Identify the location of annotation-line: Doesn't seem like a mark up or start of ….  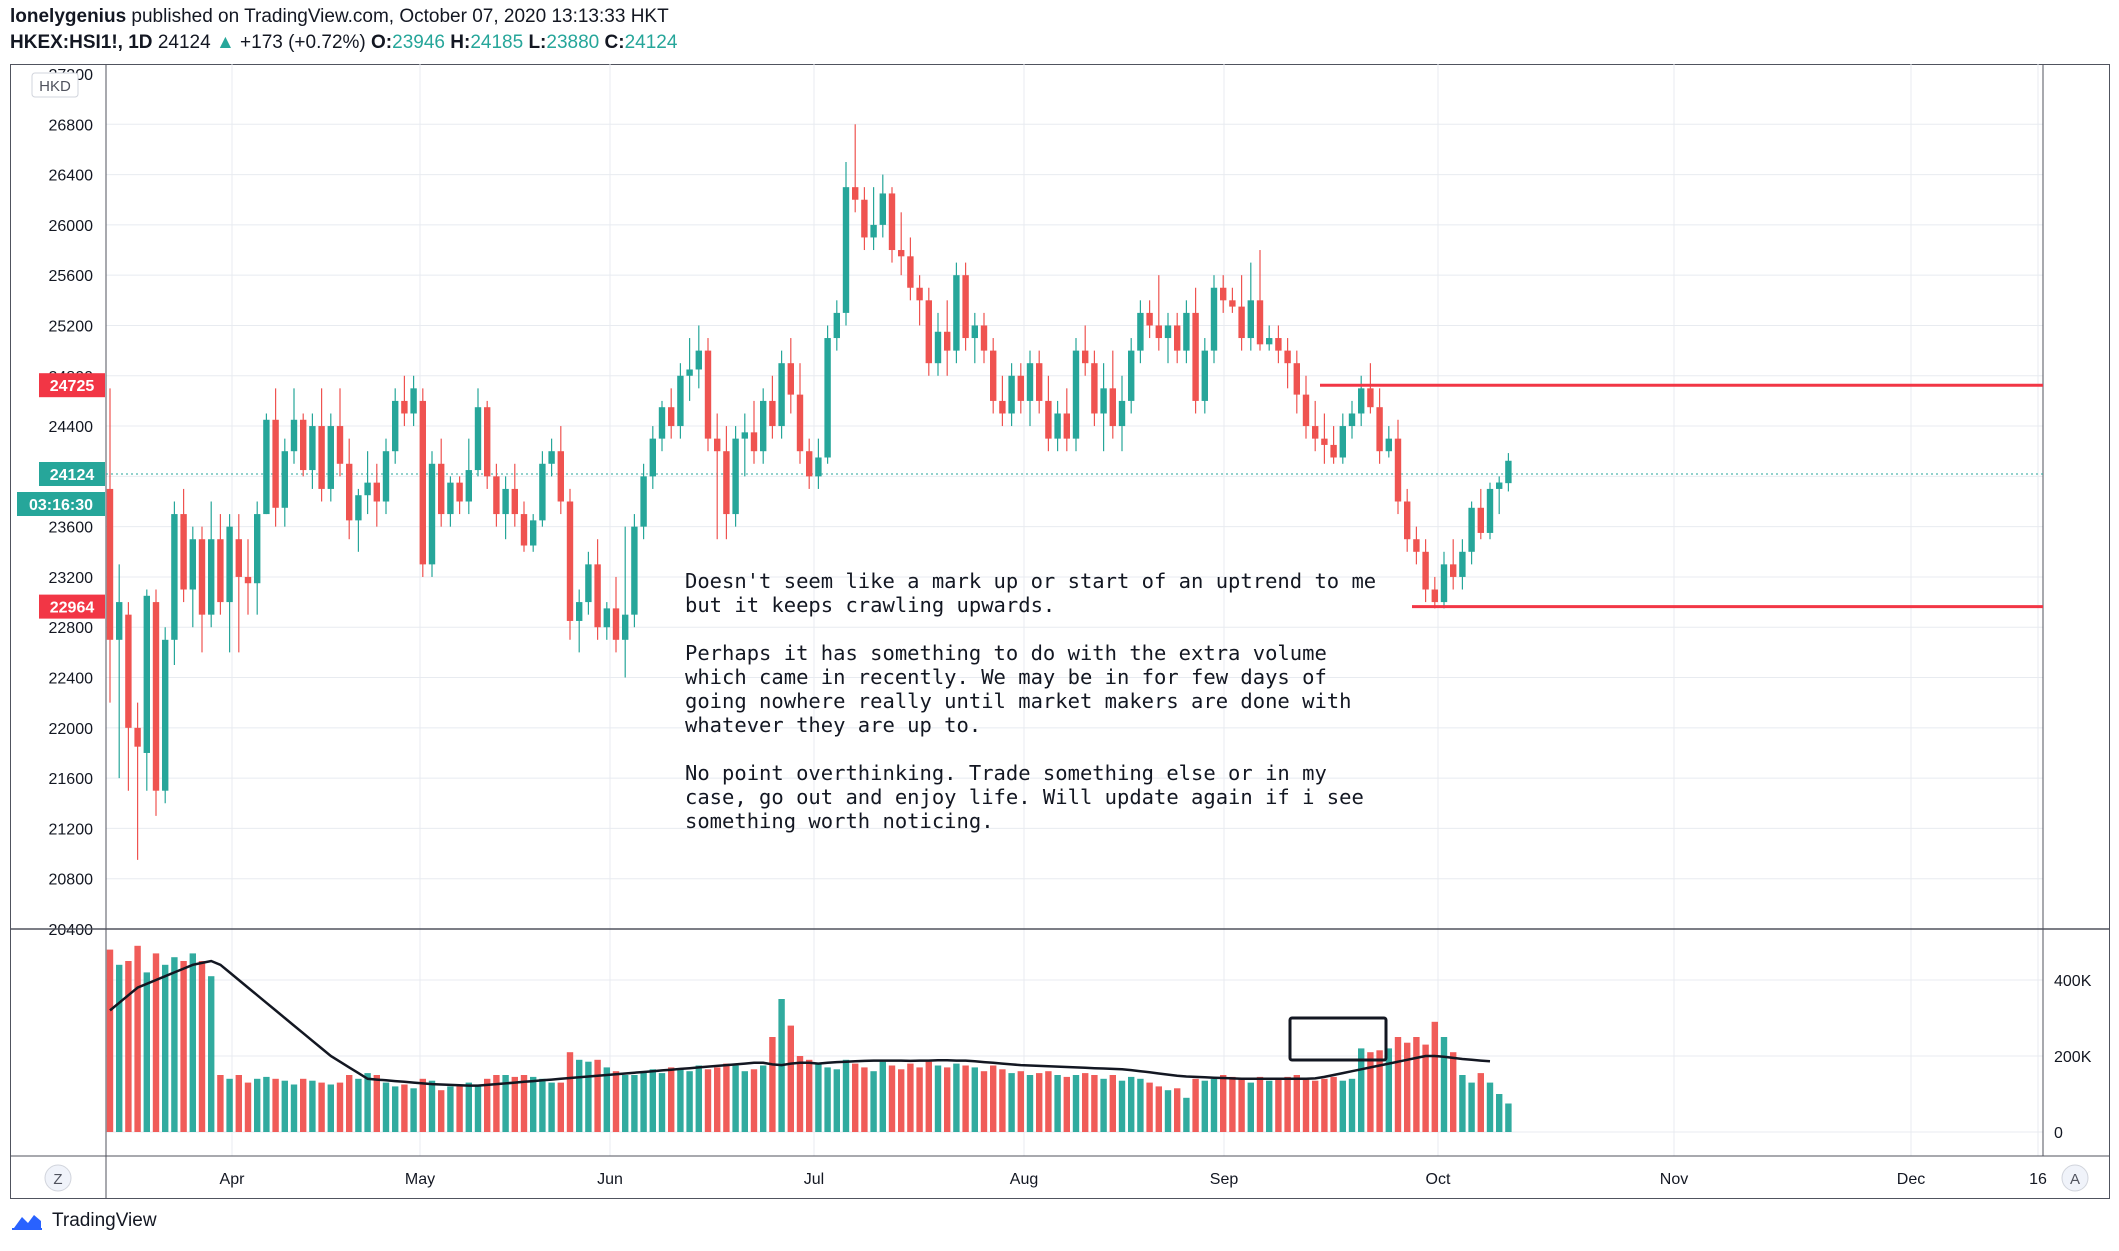
(1030, 581).